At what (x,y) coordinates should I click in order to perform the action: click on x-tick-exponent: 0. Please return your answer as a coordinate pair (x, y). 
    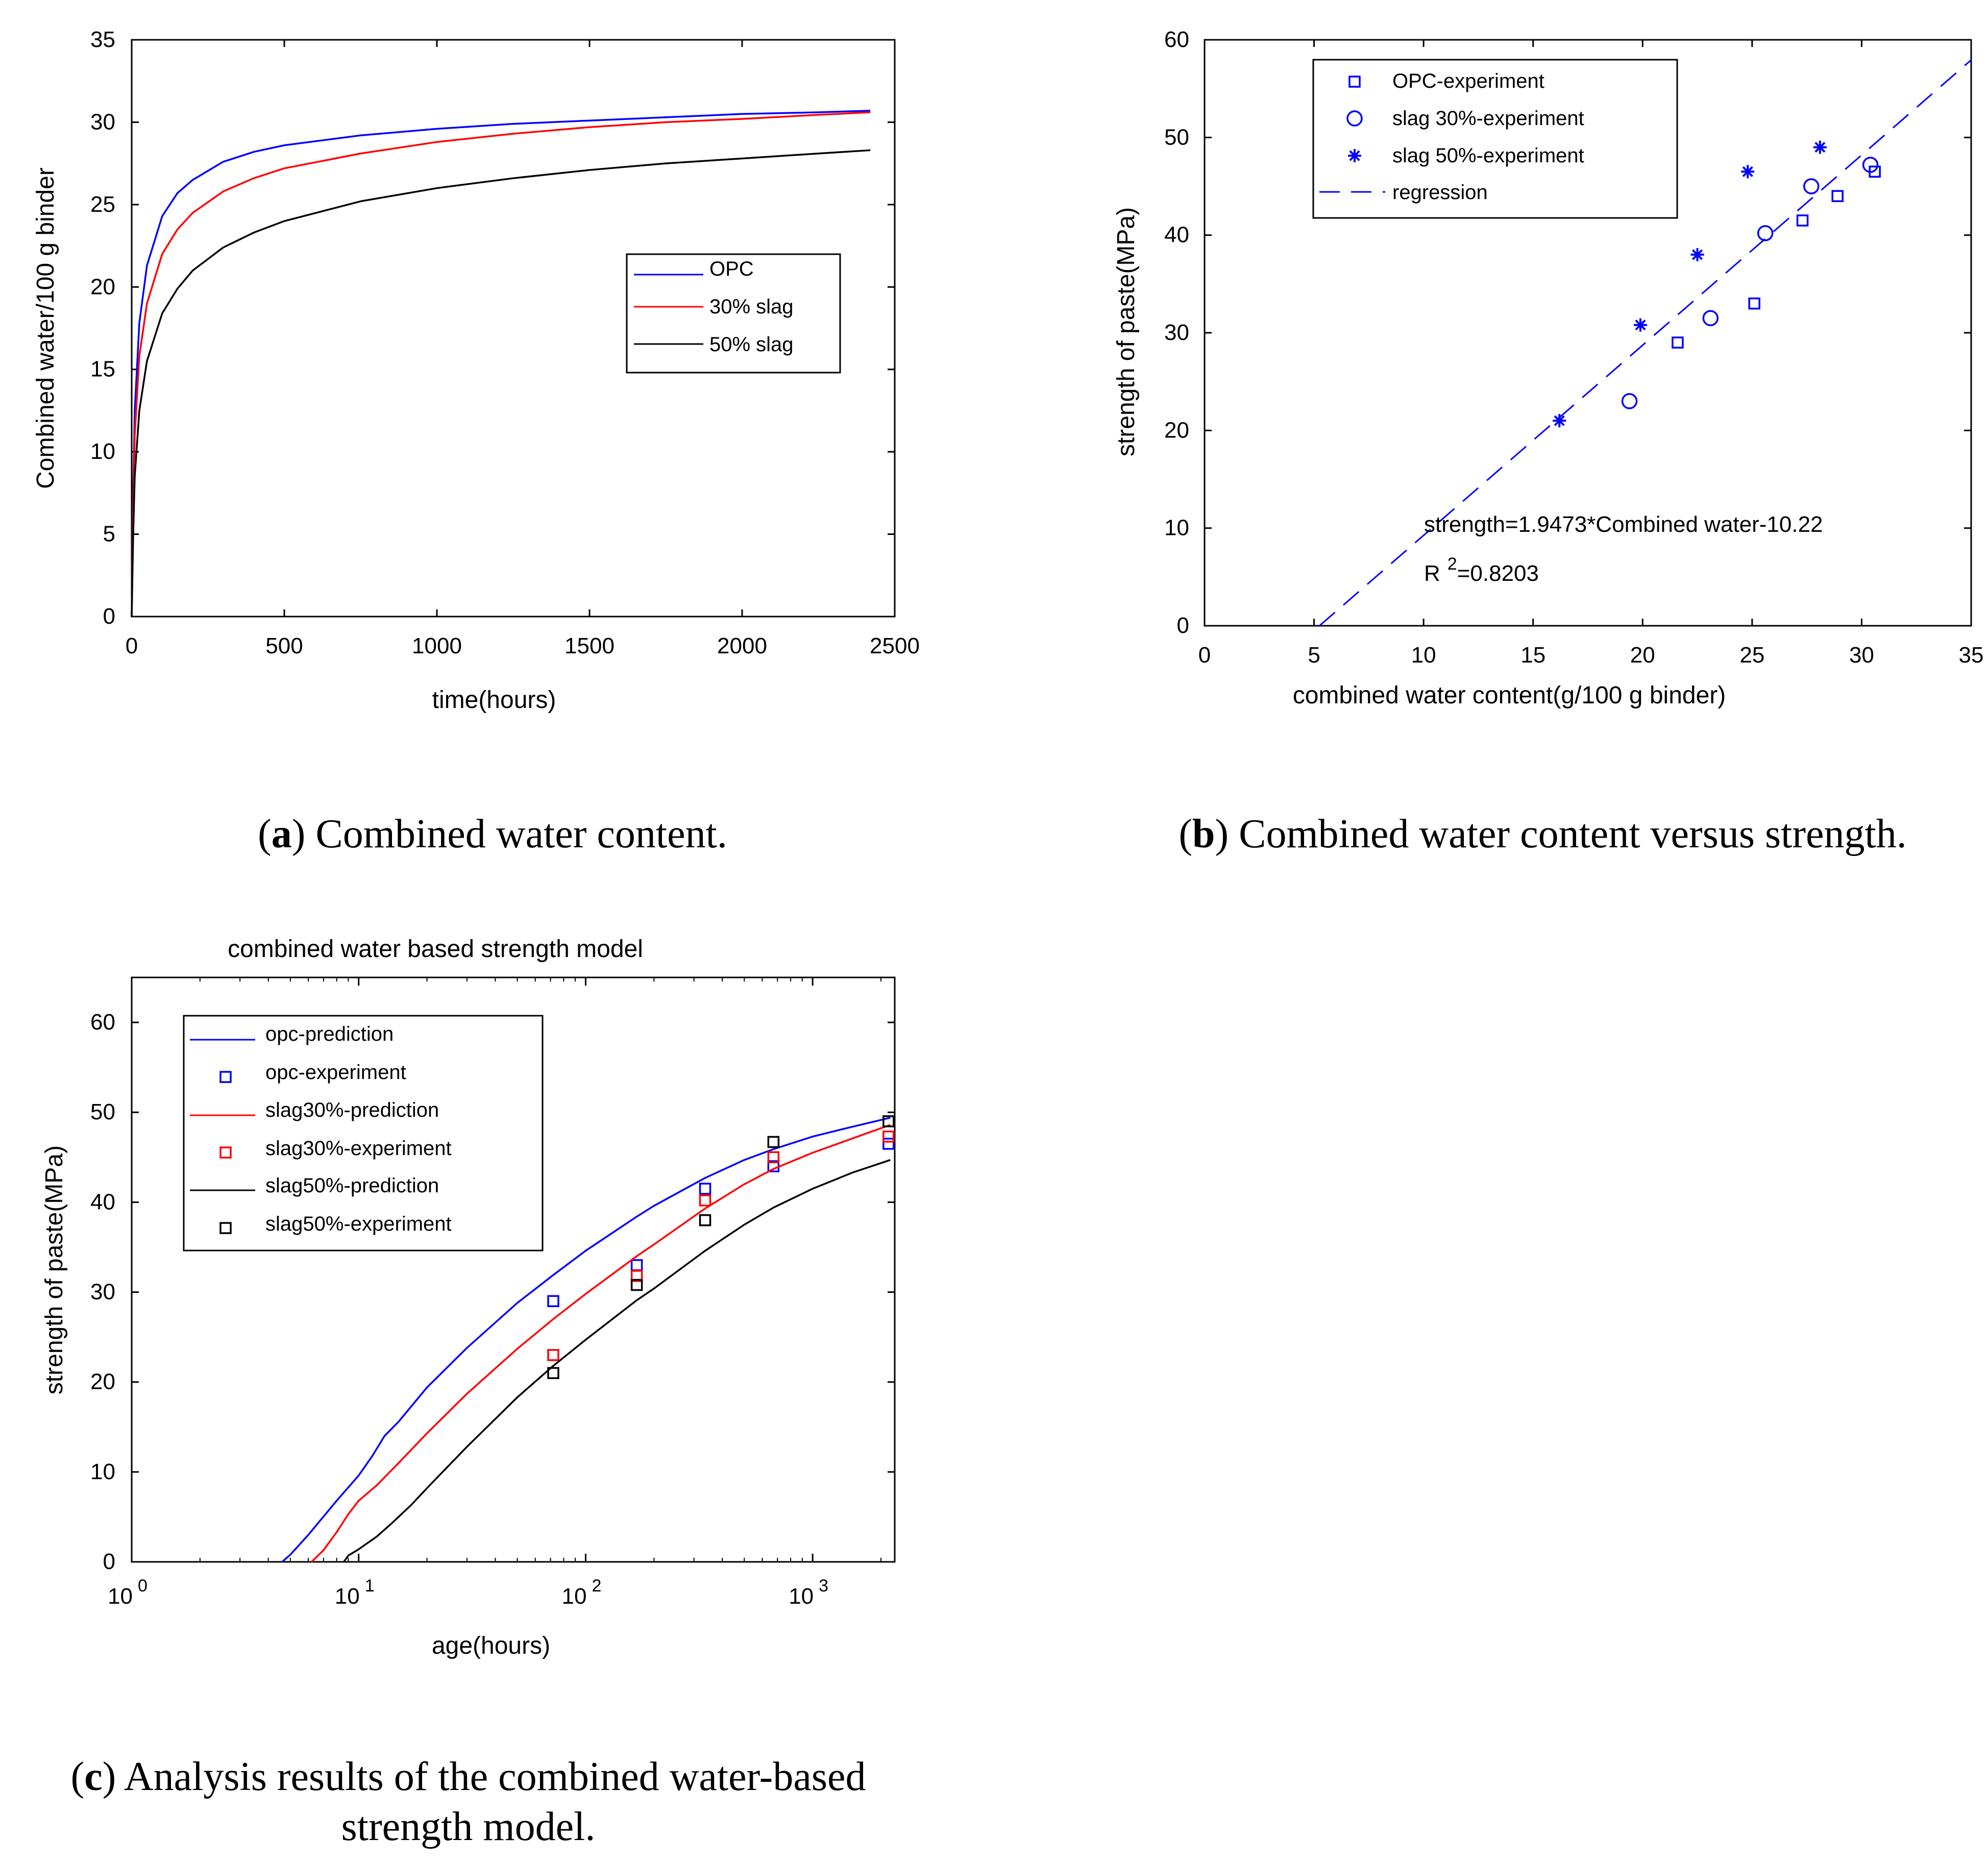
    Looking at the image, I should click on (143, 1586).